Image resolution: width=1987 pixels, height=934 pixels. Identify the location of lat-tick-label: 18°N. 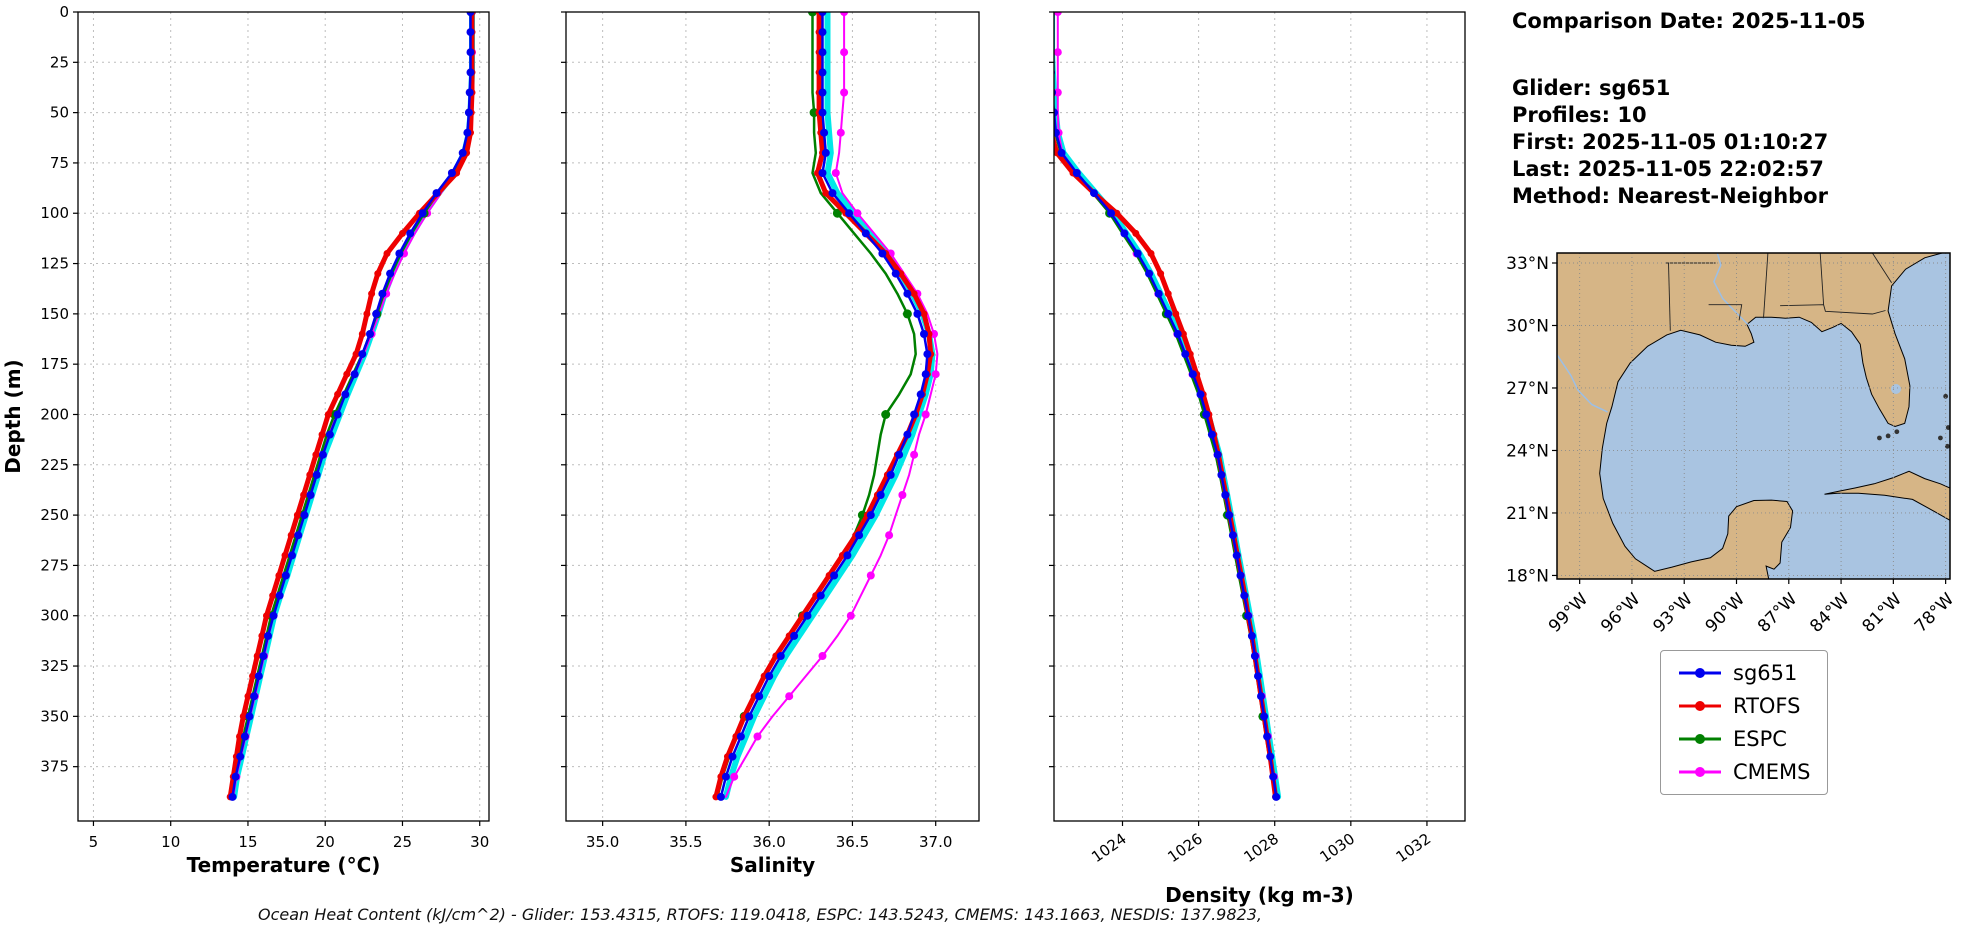
(1527, 576).